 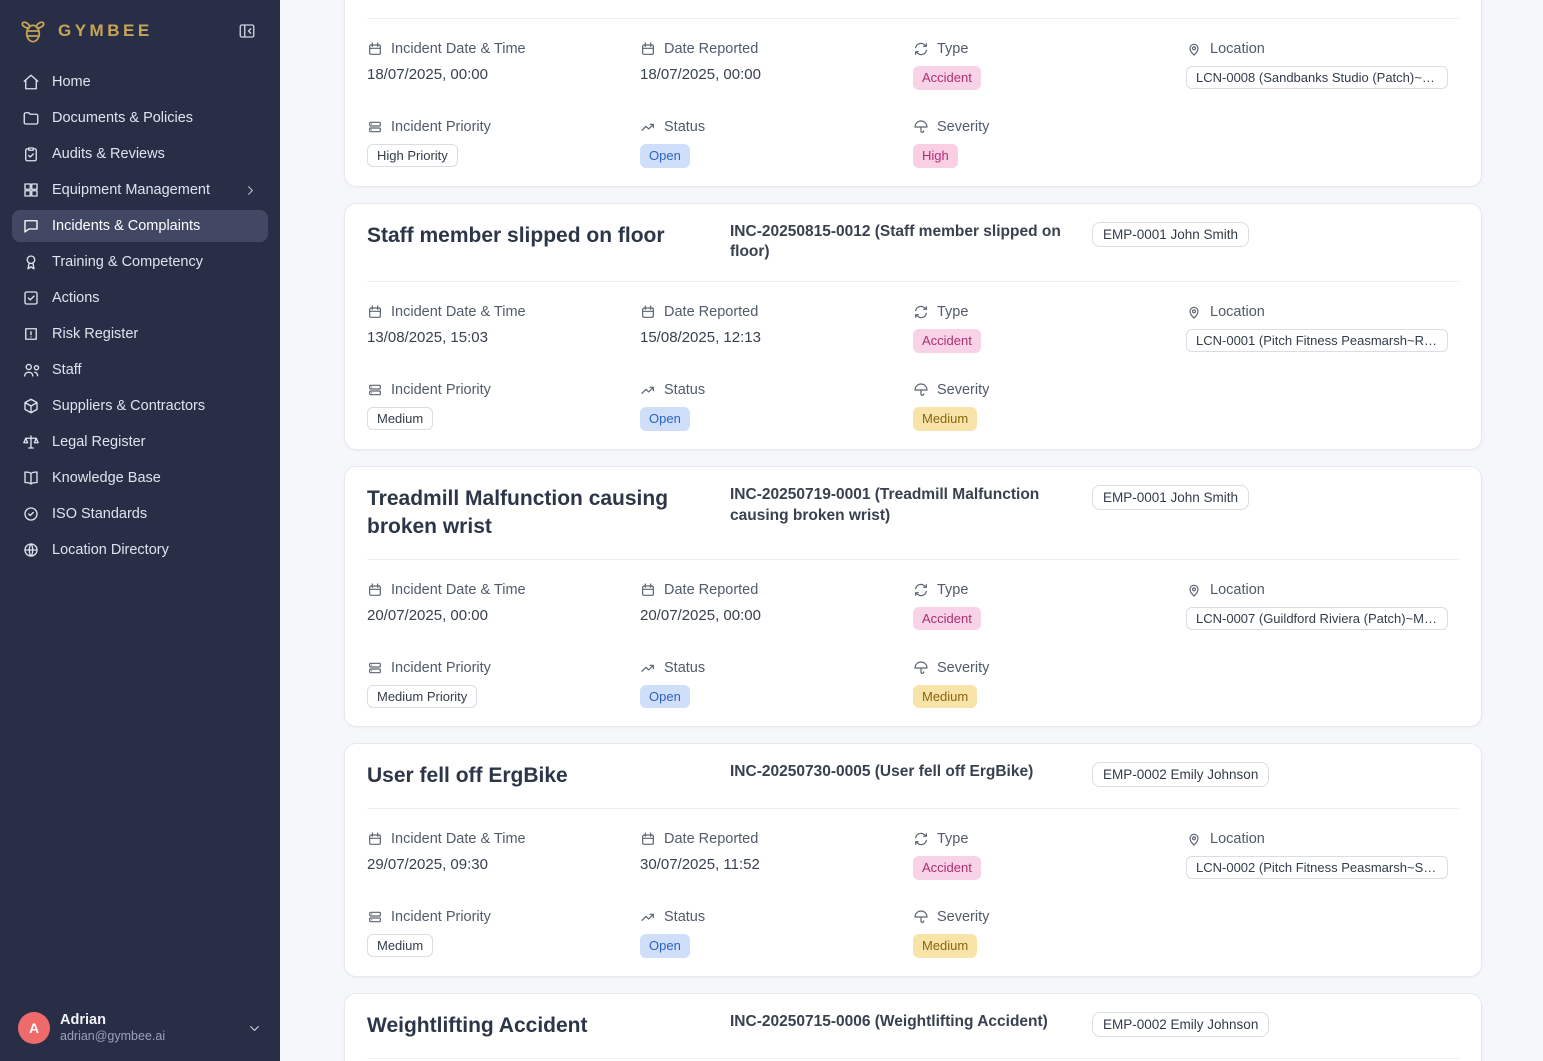 What do you see at coordinates (31, 514) in the screenshot?
I see `badge-check-icon` at bounding box center [31, 514].